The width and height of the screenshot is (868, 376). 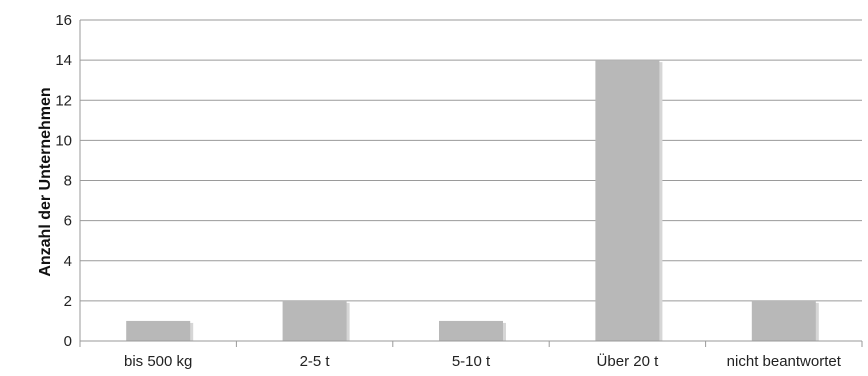 What do you see at coordinates (45, 181) in the screenshot?
I see `y-axis-label: Anzahl der Unternehmen` at bounding box center [45, 181].